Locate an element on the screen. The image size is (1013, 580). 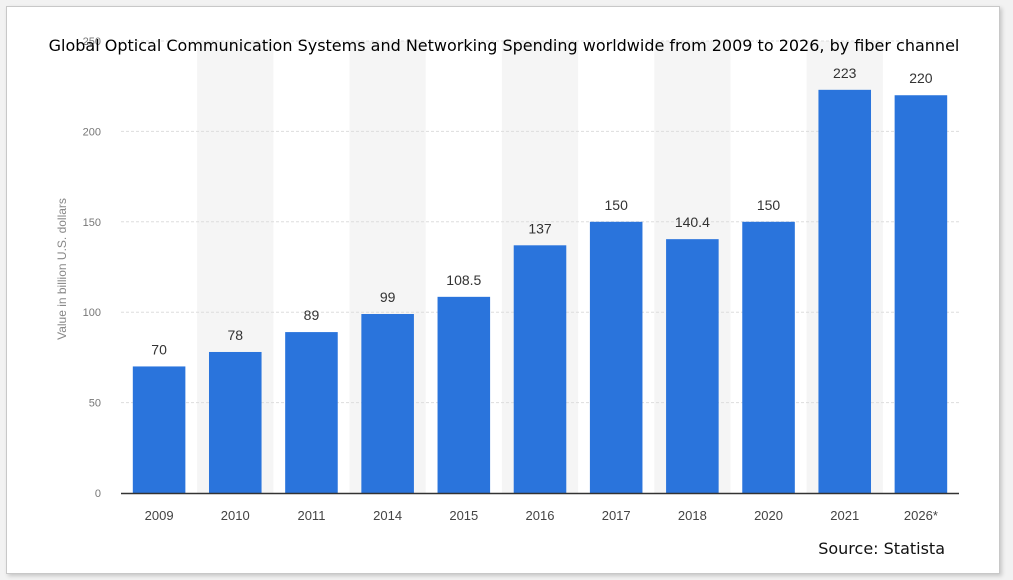
x-tick-label: 2009 is located at coordinates (159, 515).